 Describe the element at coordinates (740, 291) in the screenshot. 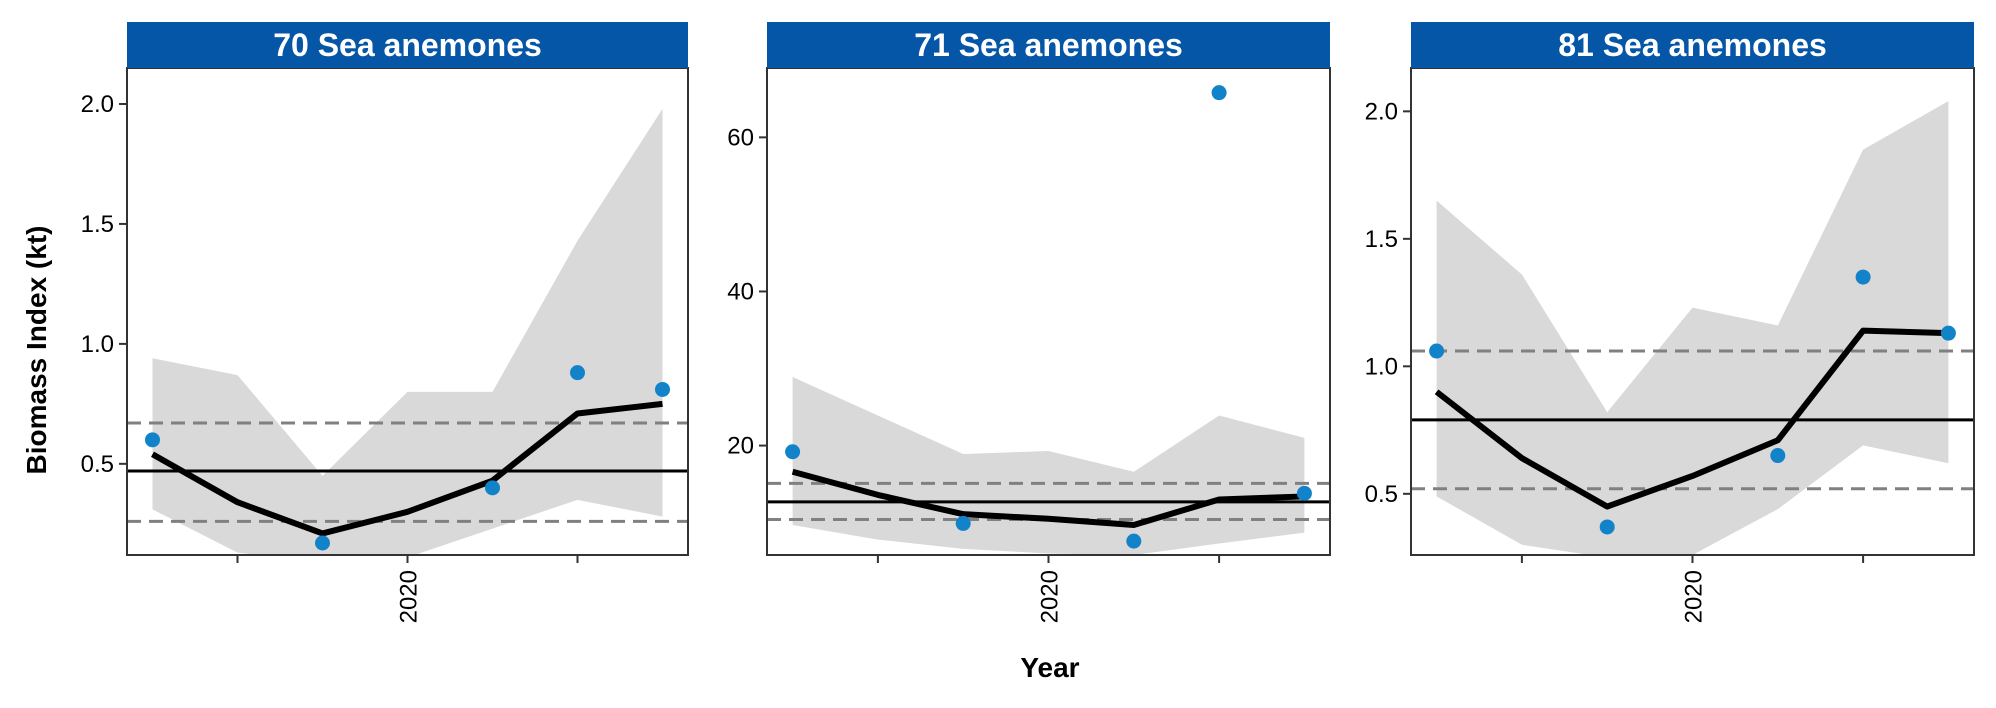

I see `y-tick-label: 40` at that location.